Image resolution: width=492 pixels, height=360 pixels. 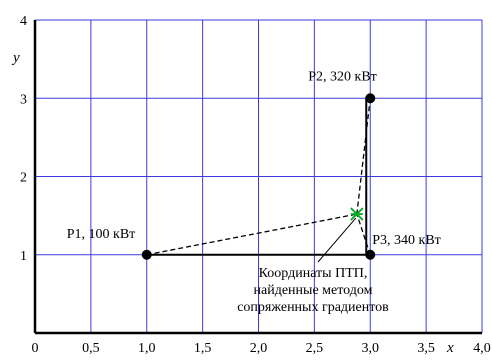 What do you see at coordinates (313, 273) in the screenshot?
I see `annotation-line: Координаты ПТП,` at bounding box center [313, 273].